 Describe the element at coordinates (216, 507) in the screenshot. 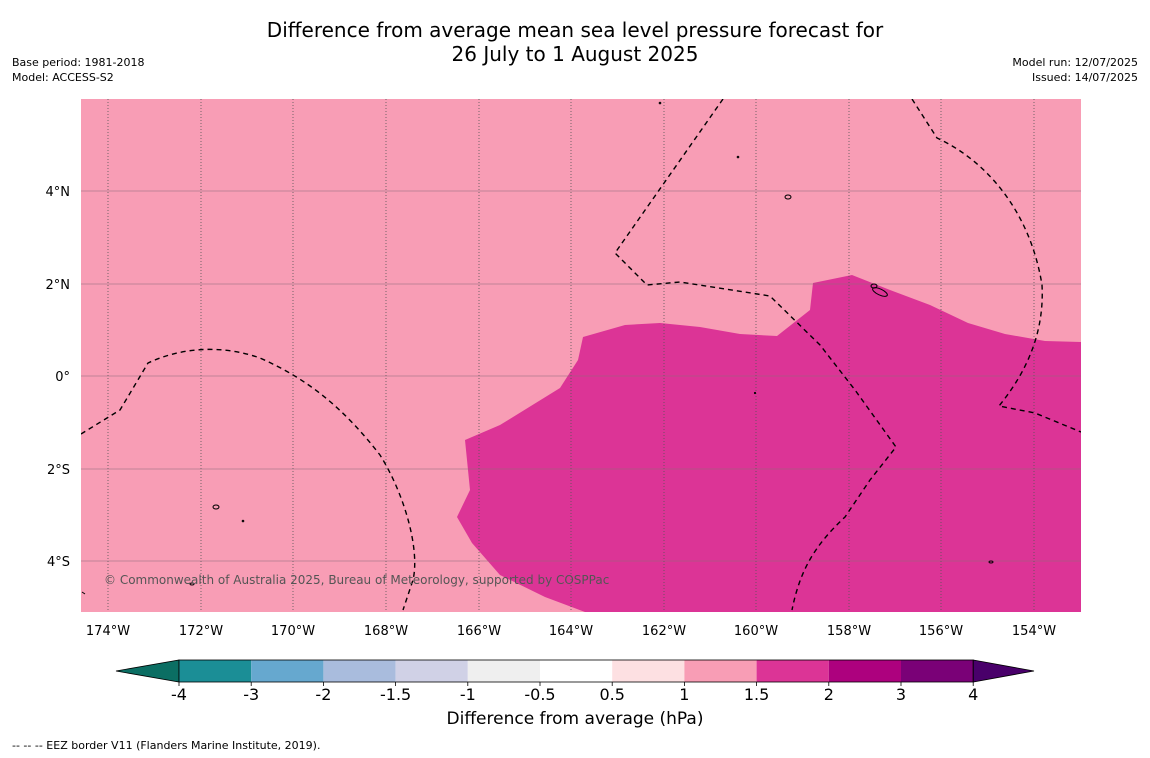

I see `island-d` at that location.